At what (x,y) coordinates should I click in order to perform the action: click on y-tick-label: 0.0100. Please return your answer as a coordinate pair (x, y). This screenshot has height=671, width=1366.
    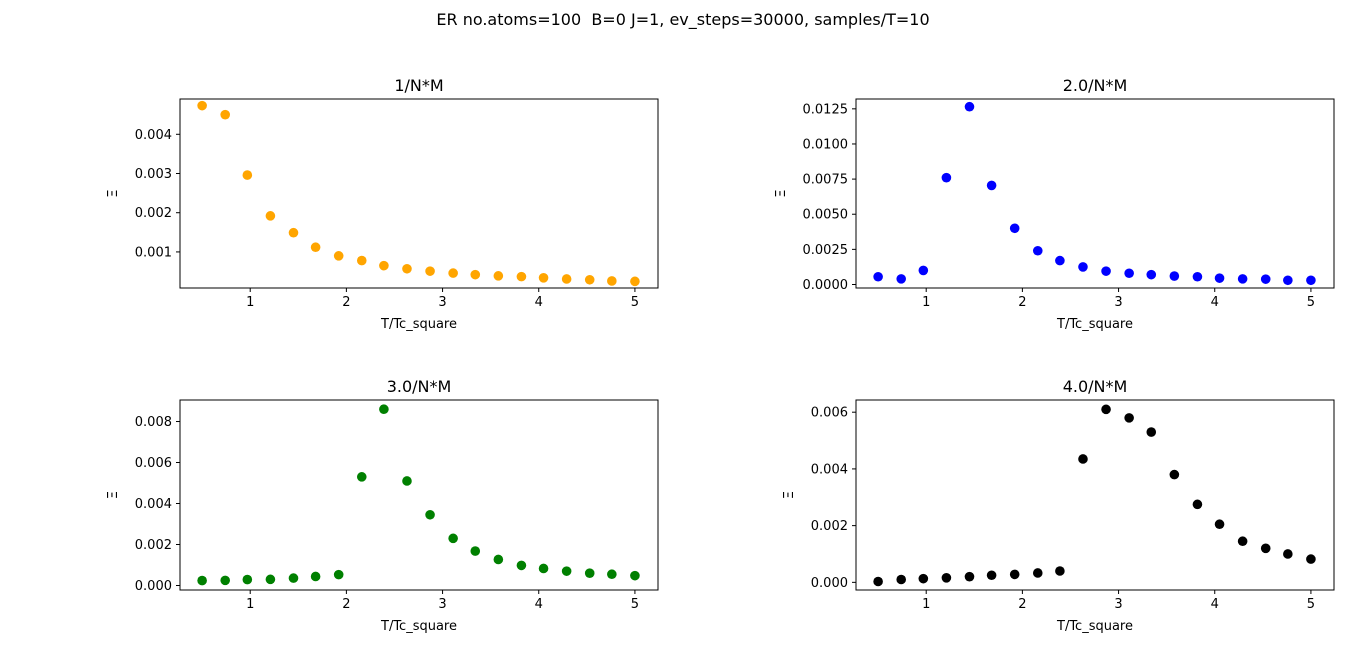
    Looking at the image, I should click on (826, 144).